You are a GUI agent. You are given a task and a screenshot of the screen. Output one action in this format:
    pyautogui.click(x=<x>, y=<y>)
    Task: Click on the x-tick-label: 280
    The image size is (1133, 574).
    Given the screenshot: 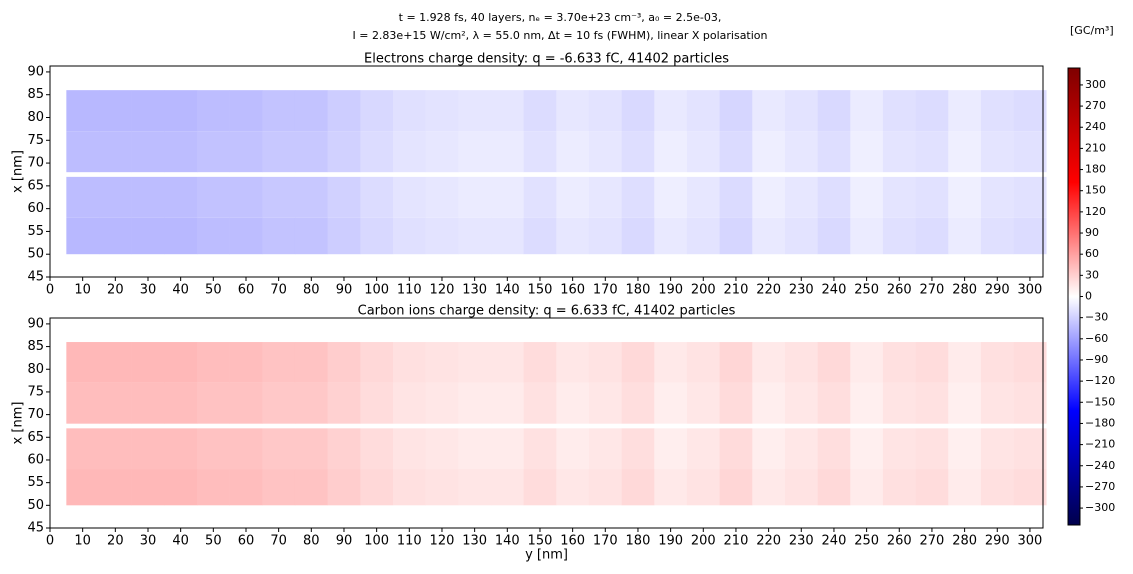 What is the action you would take?
    pyautogui.click(x=964, y=290)
    